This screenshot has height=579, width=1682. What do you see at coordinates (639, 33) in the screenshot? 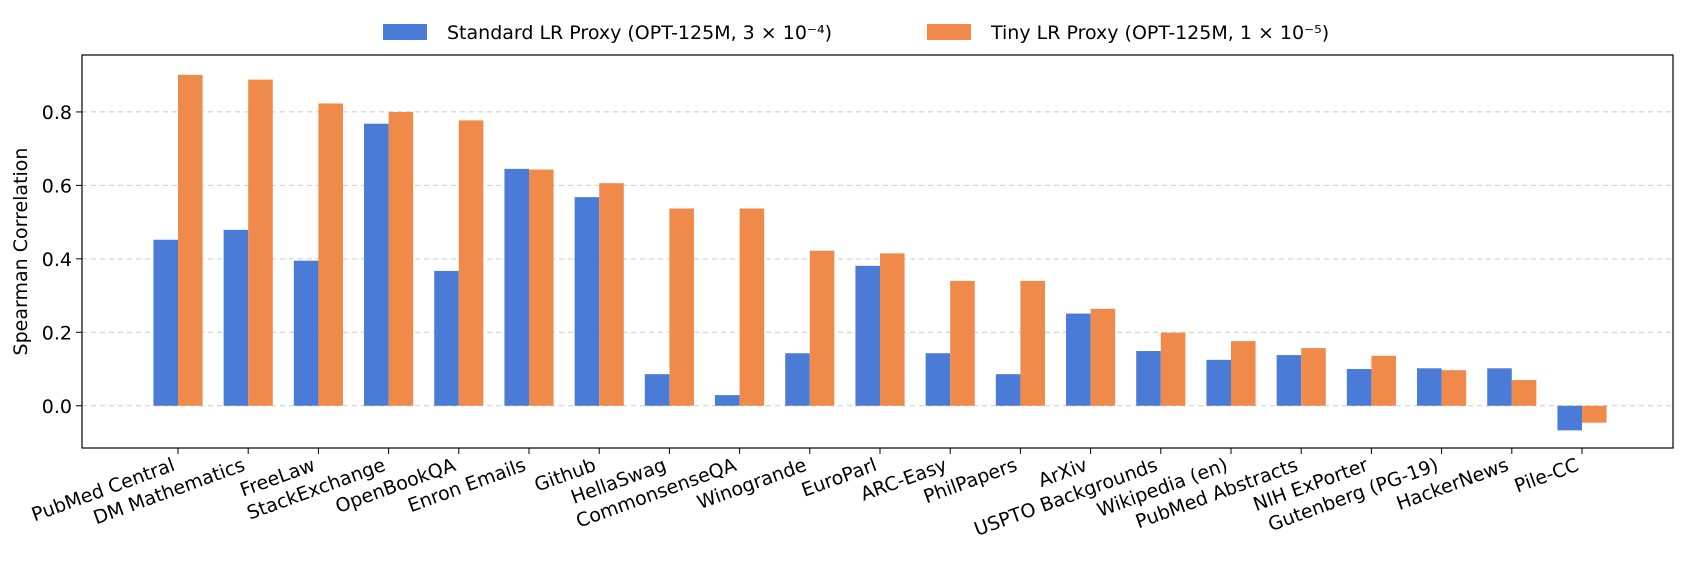
I see `legend-label: Standard LR Proxy (OPT-125M, 3 × 10⁻⁴)` at bounding box center [639, 33].